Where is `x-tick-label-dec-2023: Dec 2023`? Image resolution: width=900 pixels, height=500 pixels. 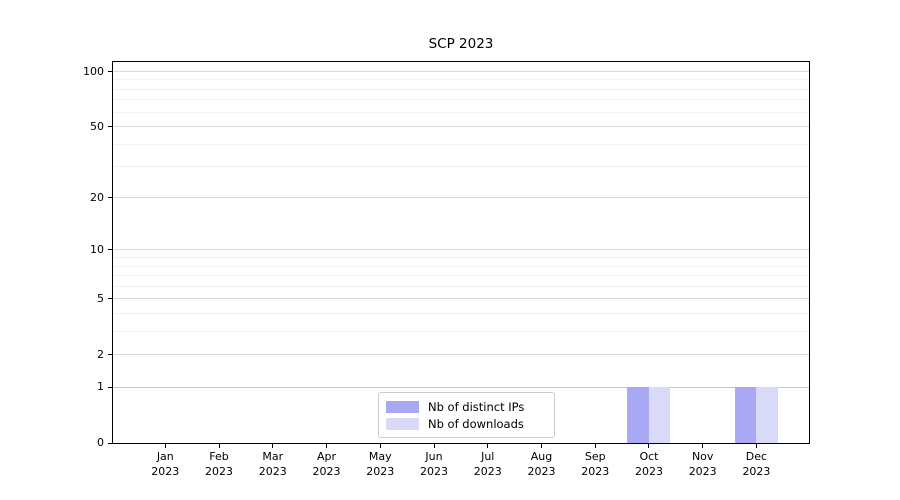 x-tick-label-dec-2023: Dec 2023 is located at coordinates (756, 464).